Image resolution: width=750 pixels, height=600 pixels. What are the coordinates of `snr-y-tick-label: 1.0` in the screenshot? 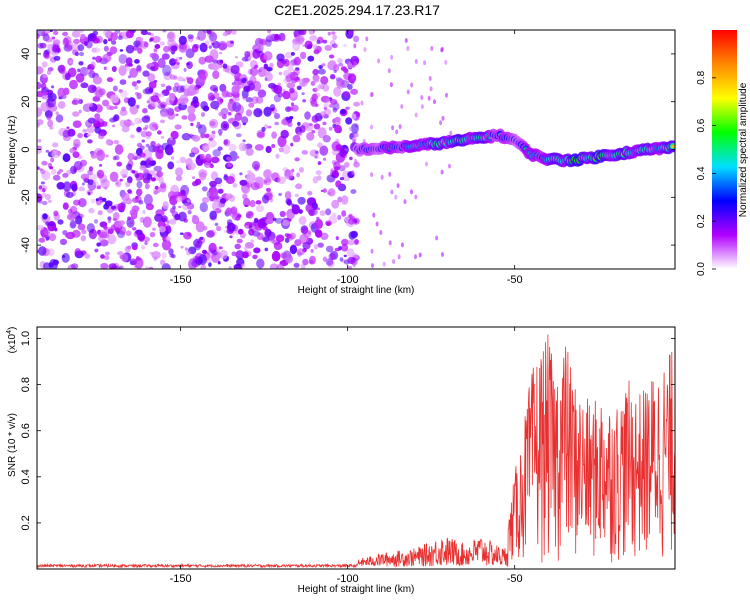 It's located at (26, 338).